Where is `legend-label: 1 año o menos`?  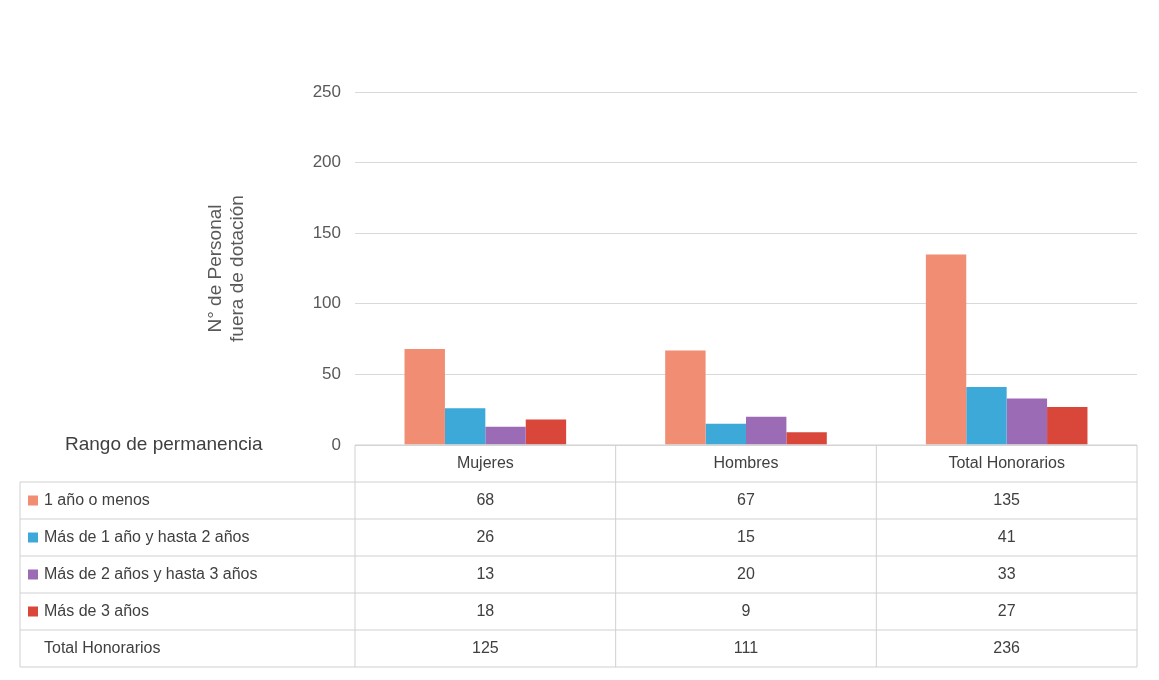
legend-label: 1 año o menos is located at coordinates (97, 499).